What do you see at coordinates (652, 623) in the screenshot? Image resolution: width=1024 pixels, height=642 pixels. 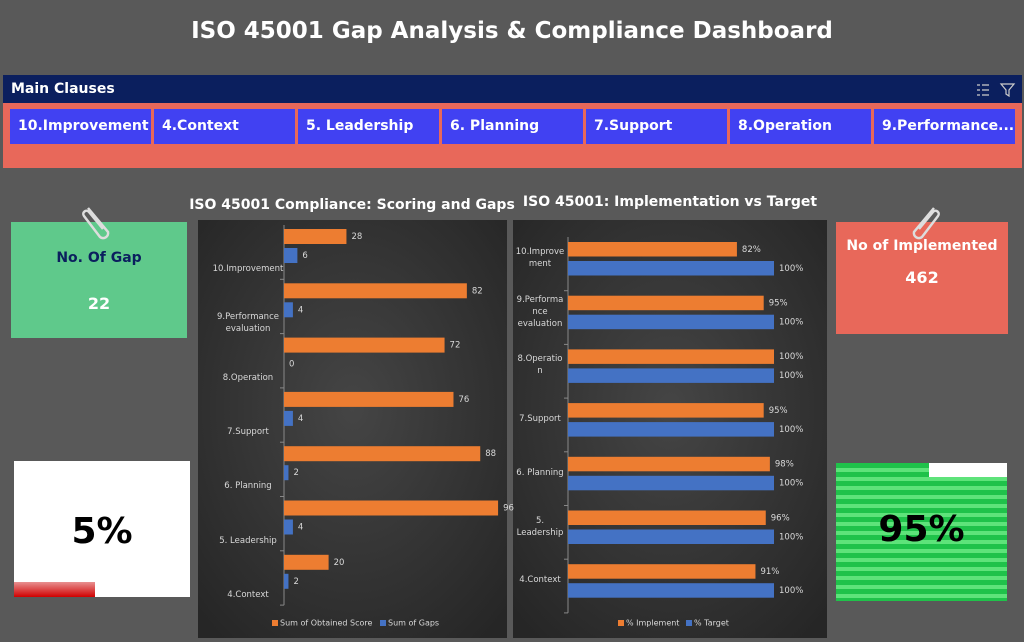 I see `legend-label: % Implement` at bounding box center [652, 623].